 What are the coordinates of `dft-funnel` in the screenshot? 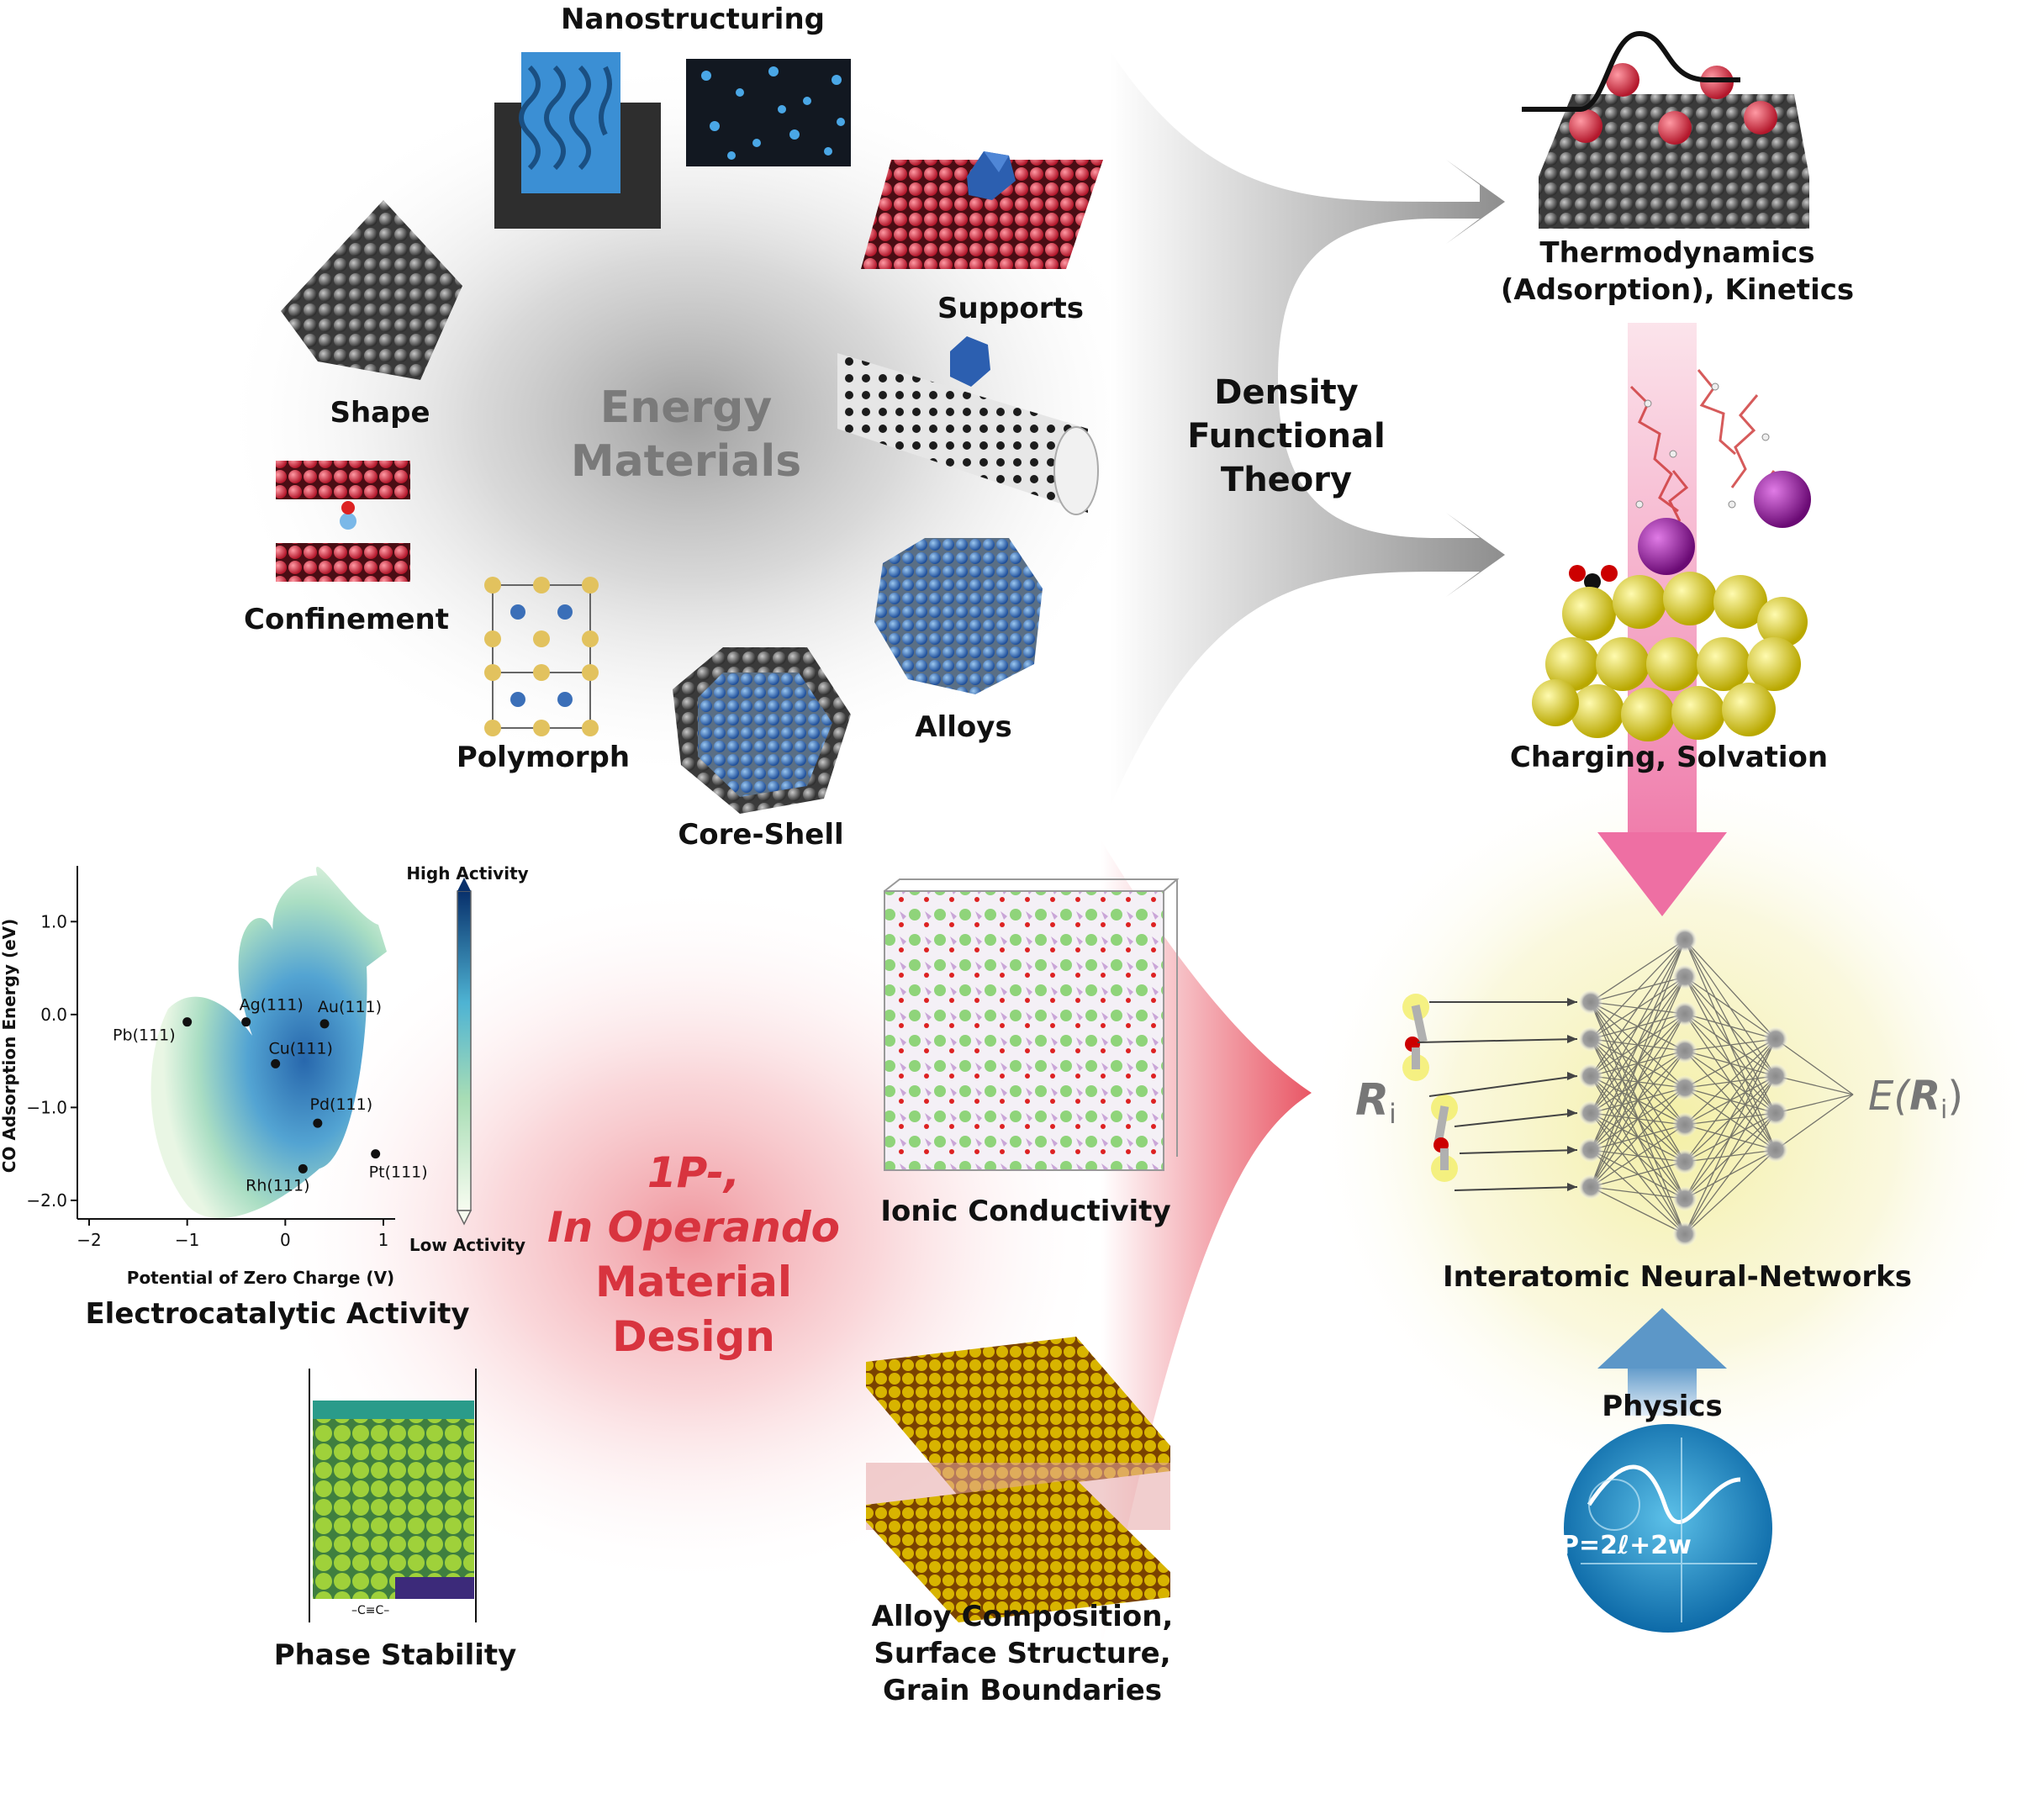 It's located at (1308, 428).